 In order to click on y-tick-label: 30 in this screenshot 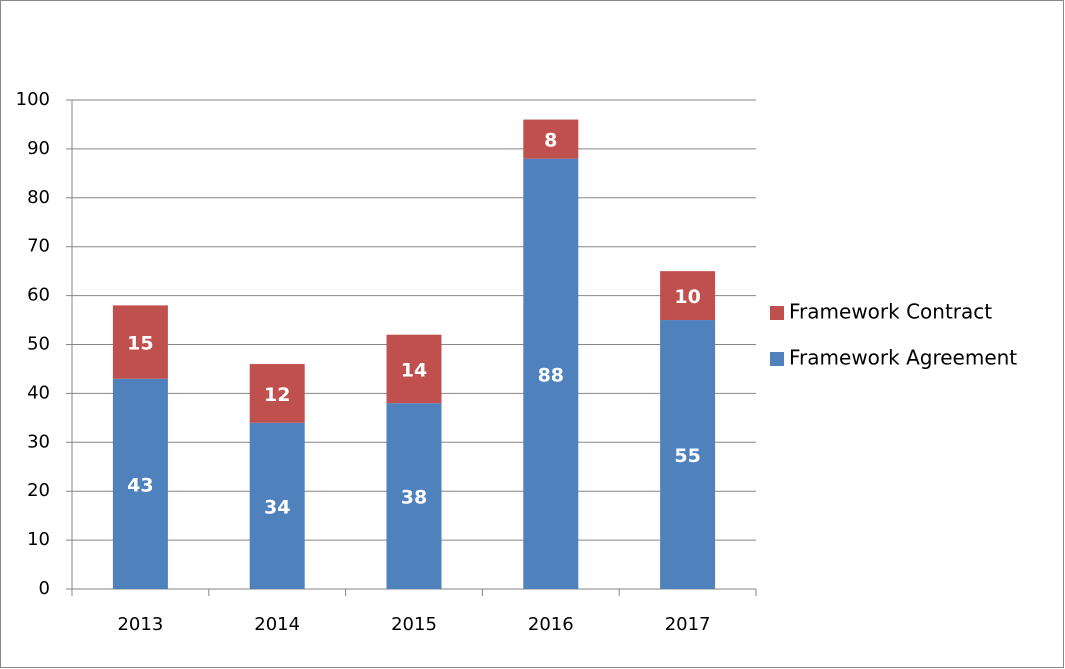, I will do `click(38, 441)`.